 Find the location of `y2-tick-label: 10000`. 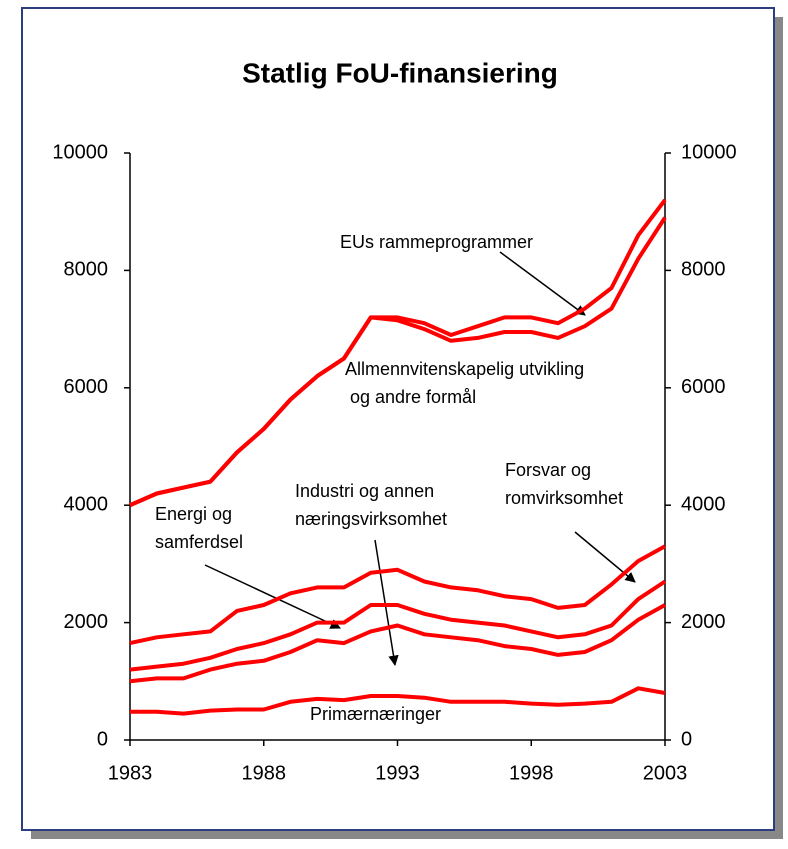

y2-tick-label: 10000 is located at coordinates (709, 152).